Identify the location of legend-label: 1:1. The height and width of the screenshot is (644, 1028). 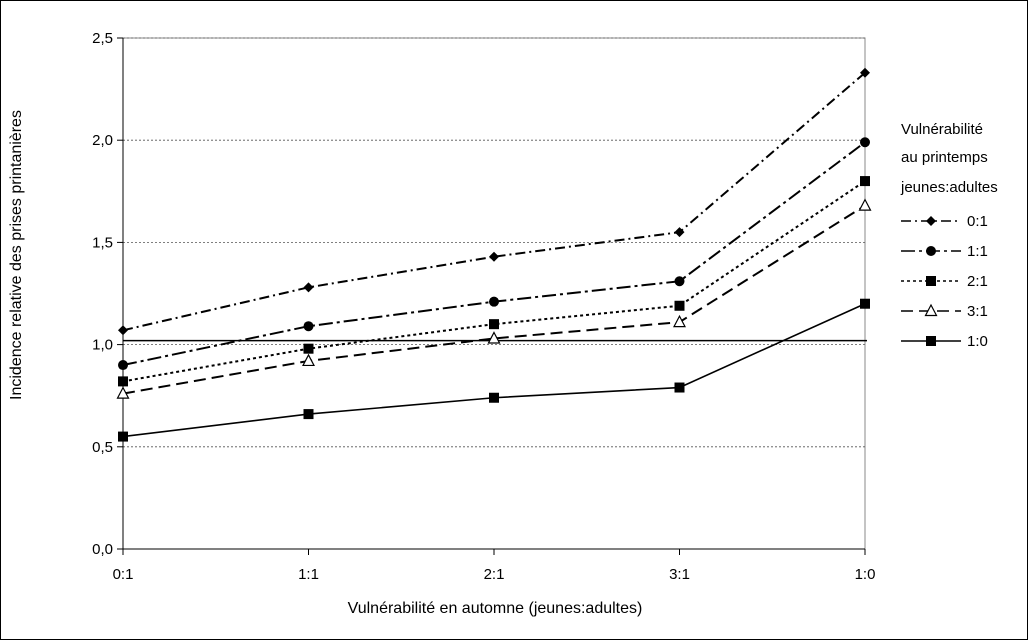
(977, 251).